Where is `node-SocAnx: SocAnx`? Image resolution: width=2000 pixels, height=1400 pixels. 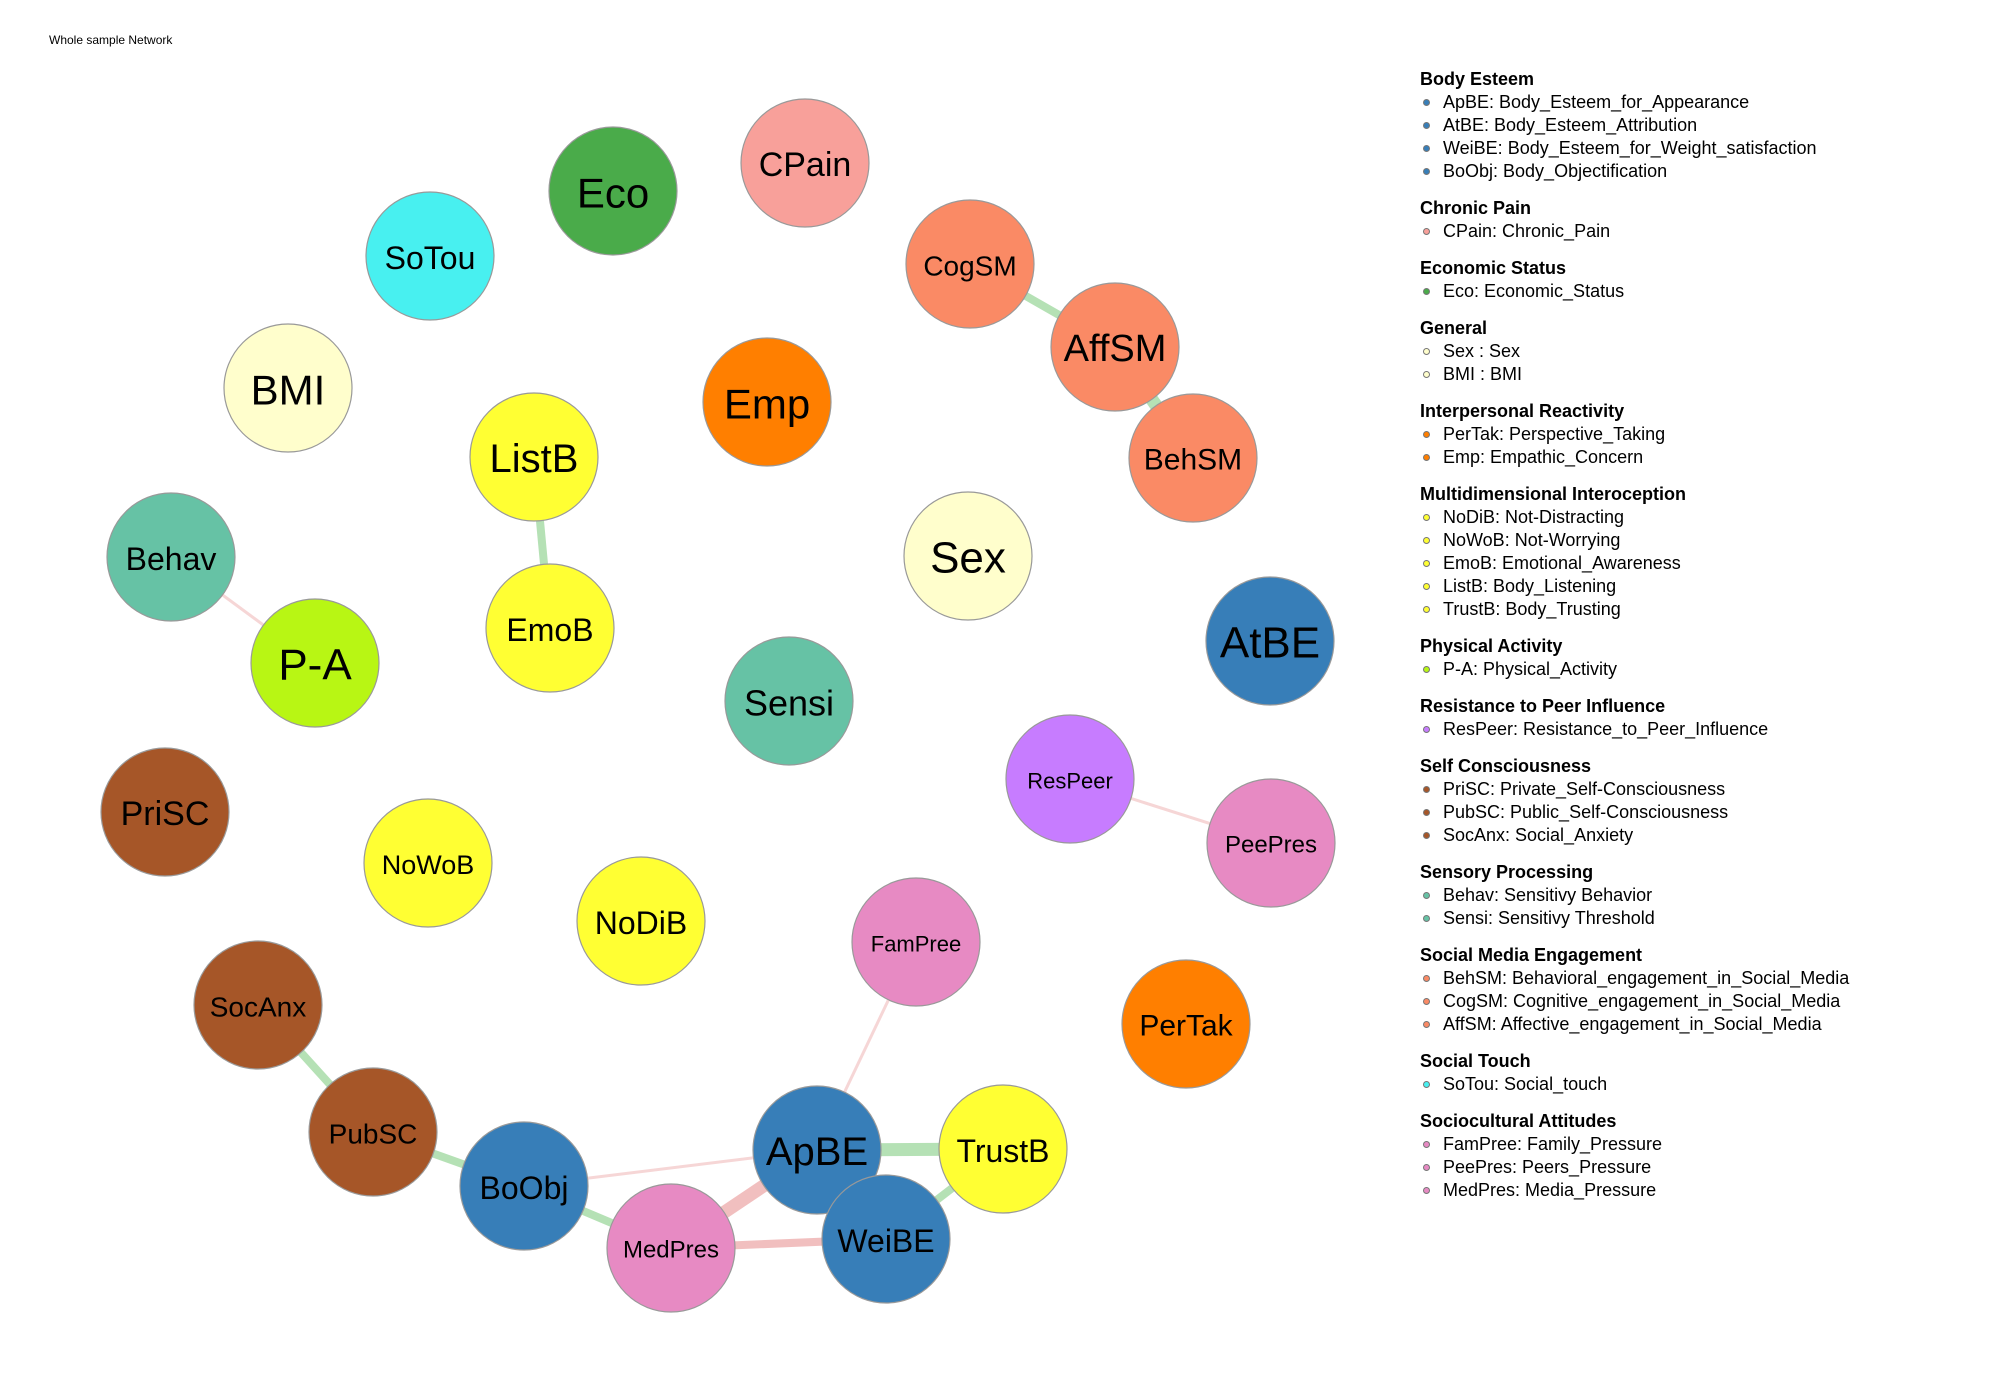 node-SocAnx: SocAnx is located at coordinates (258, 1005).